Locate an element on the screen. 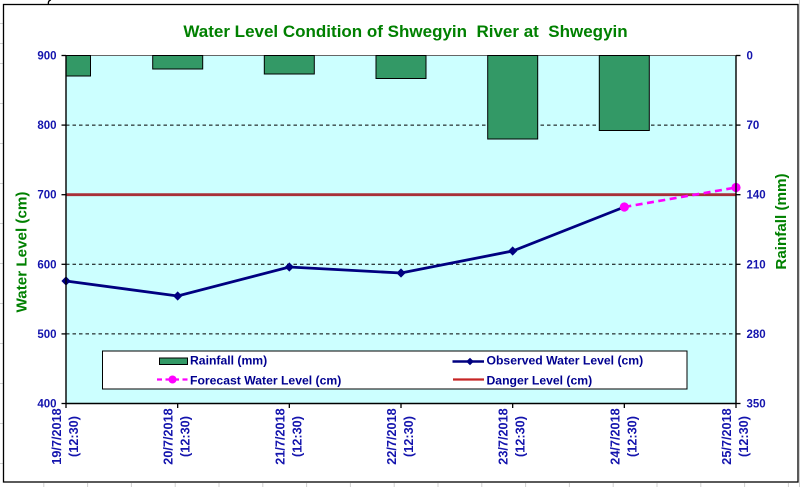  svg-text: 210 is located at coordinates (756, 265).